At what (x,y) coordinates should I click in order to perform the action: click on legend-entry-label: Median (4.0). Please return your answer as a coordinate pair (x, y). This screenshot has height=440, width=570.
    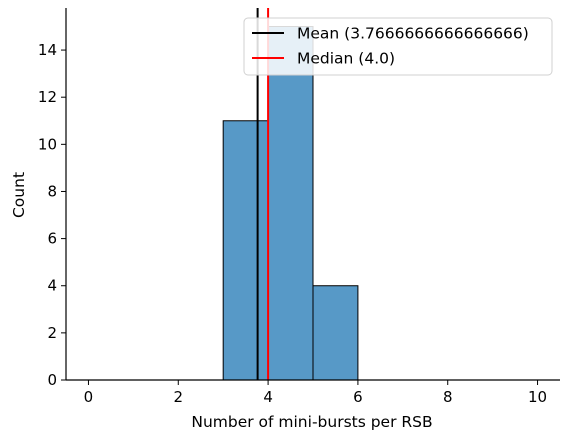
    Looking at the image, I should click on (346, 59).